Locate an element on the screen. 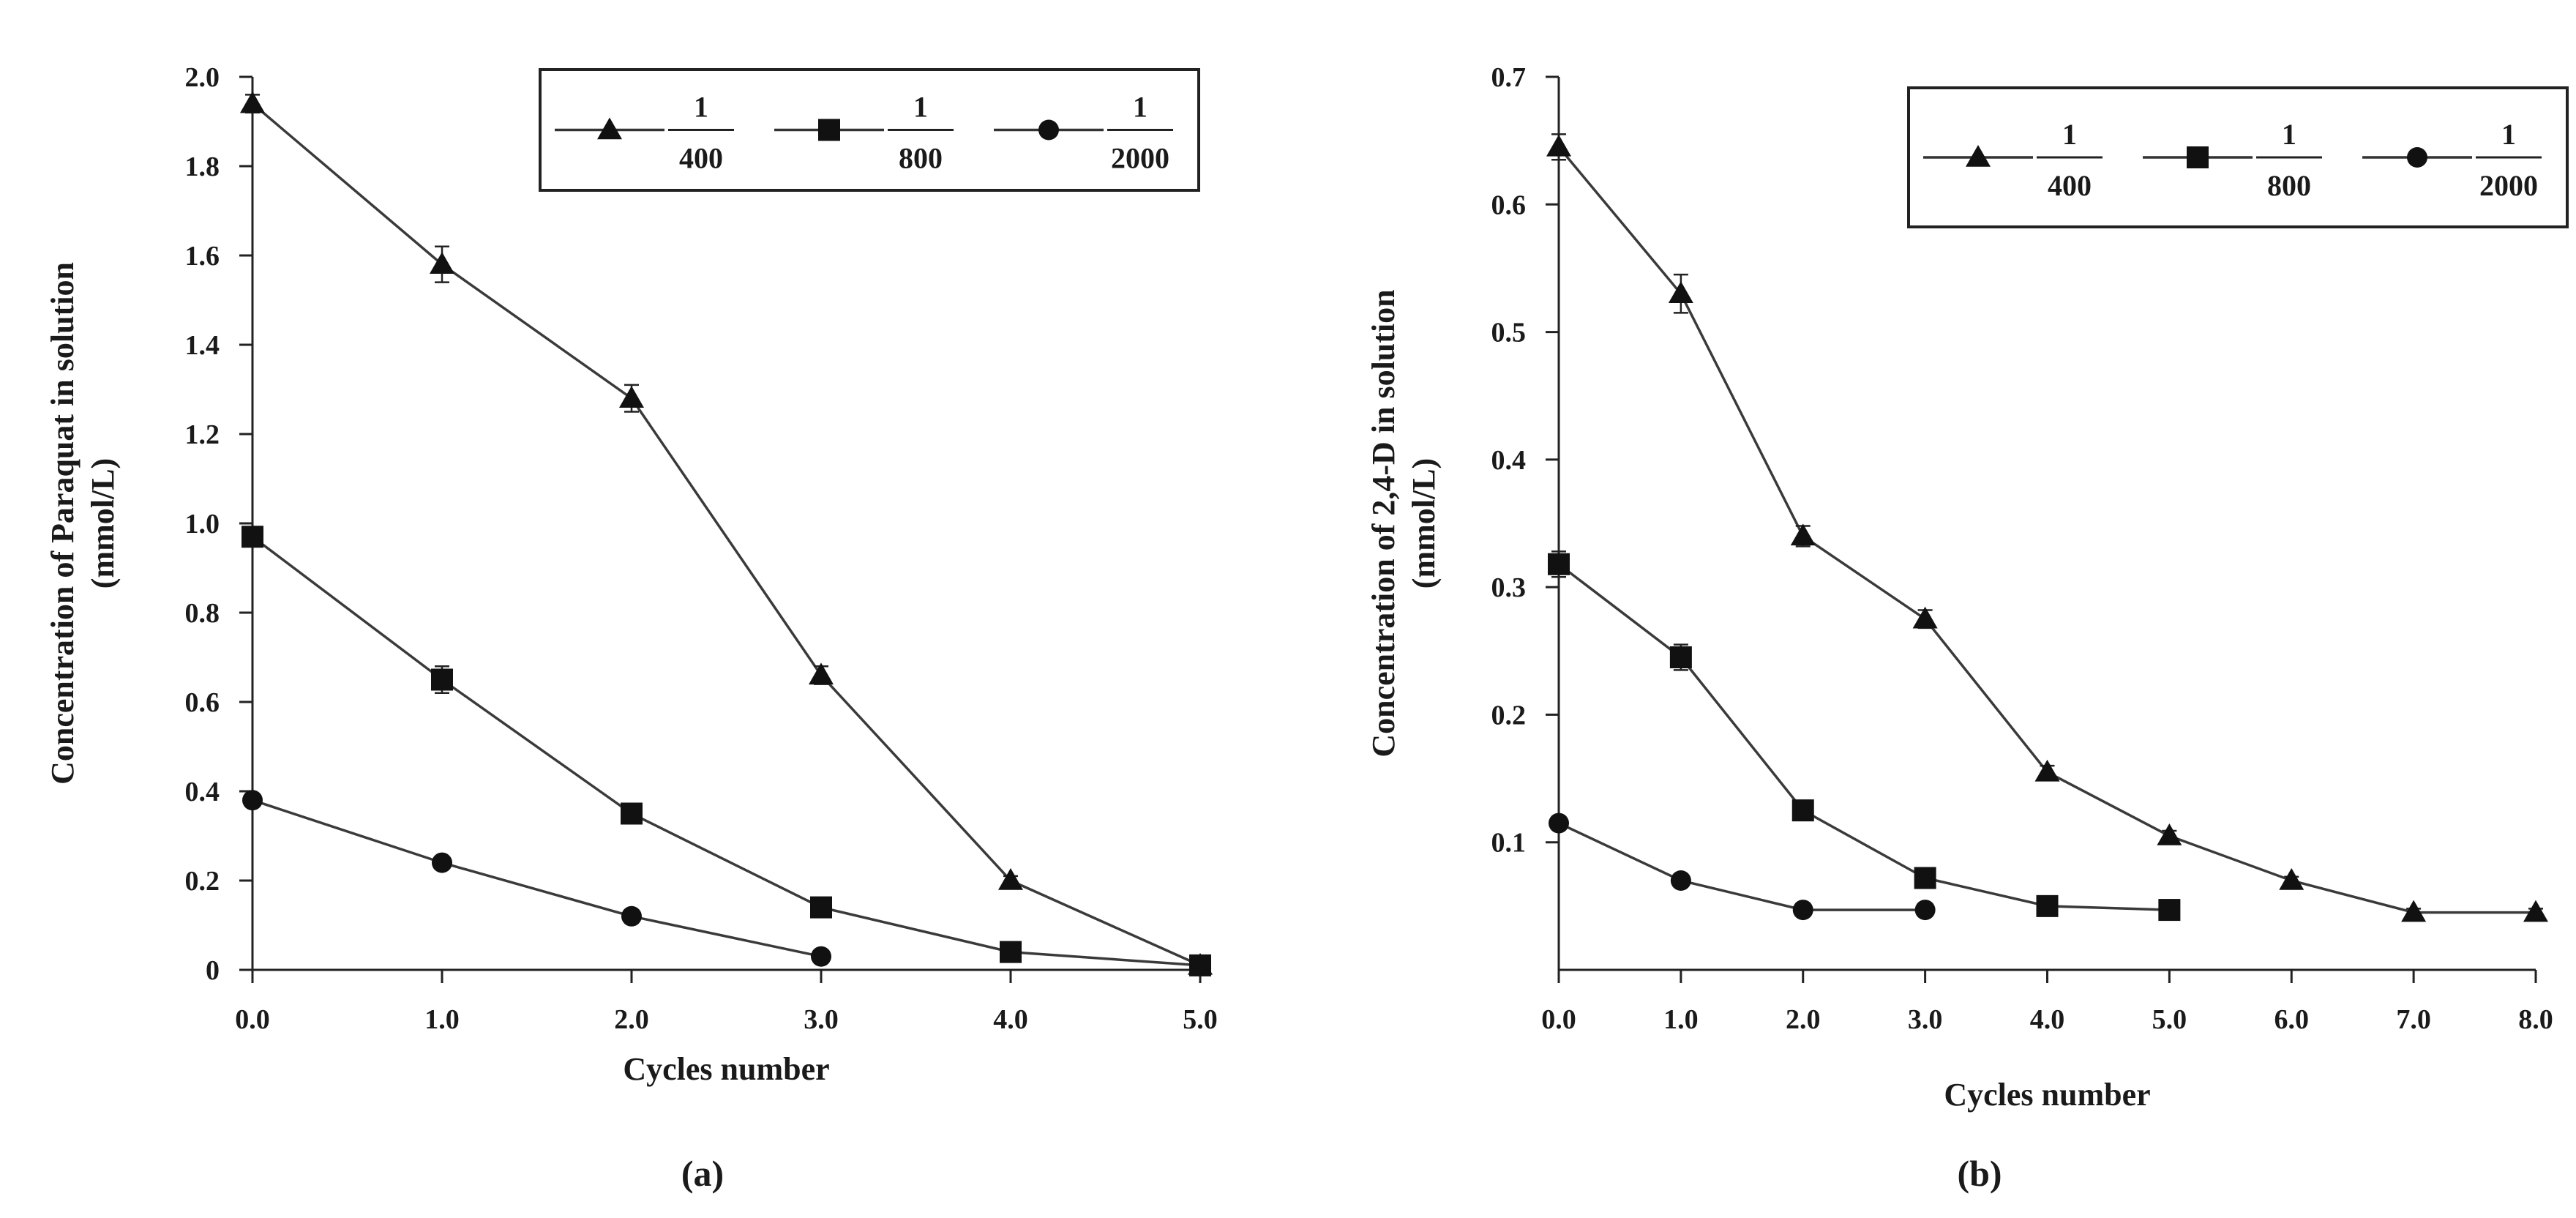  y-axis-title: Concentration of Paraquat in solution is located at coordinates (62, 523).